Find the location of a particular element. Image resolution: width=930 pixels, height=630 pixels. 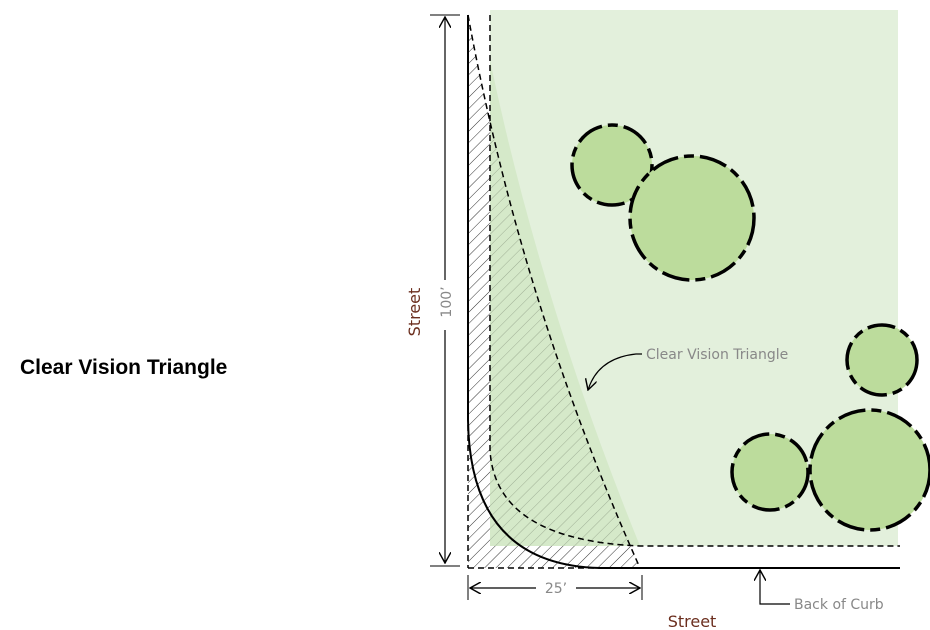

callout-label: Back of Curb is located at coordinates (839, 605).